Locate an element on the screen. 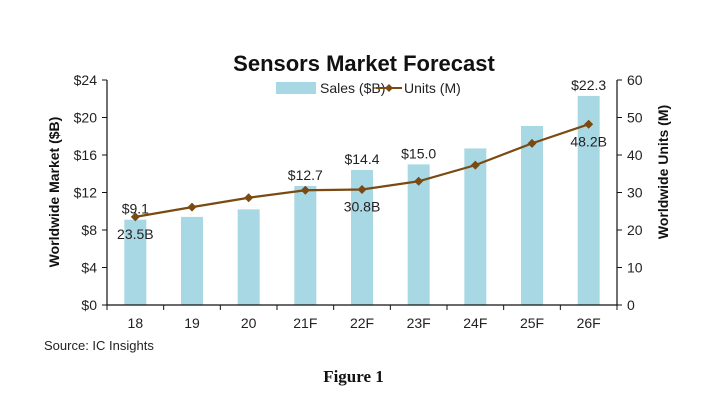 The image size is (707, 407). bar-23F is located at coordinates (418, 234).